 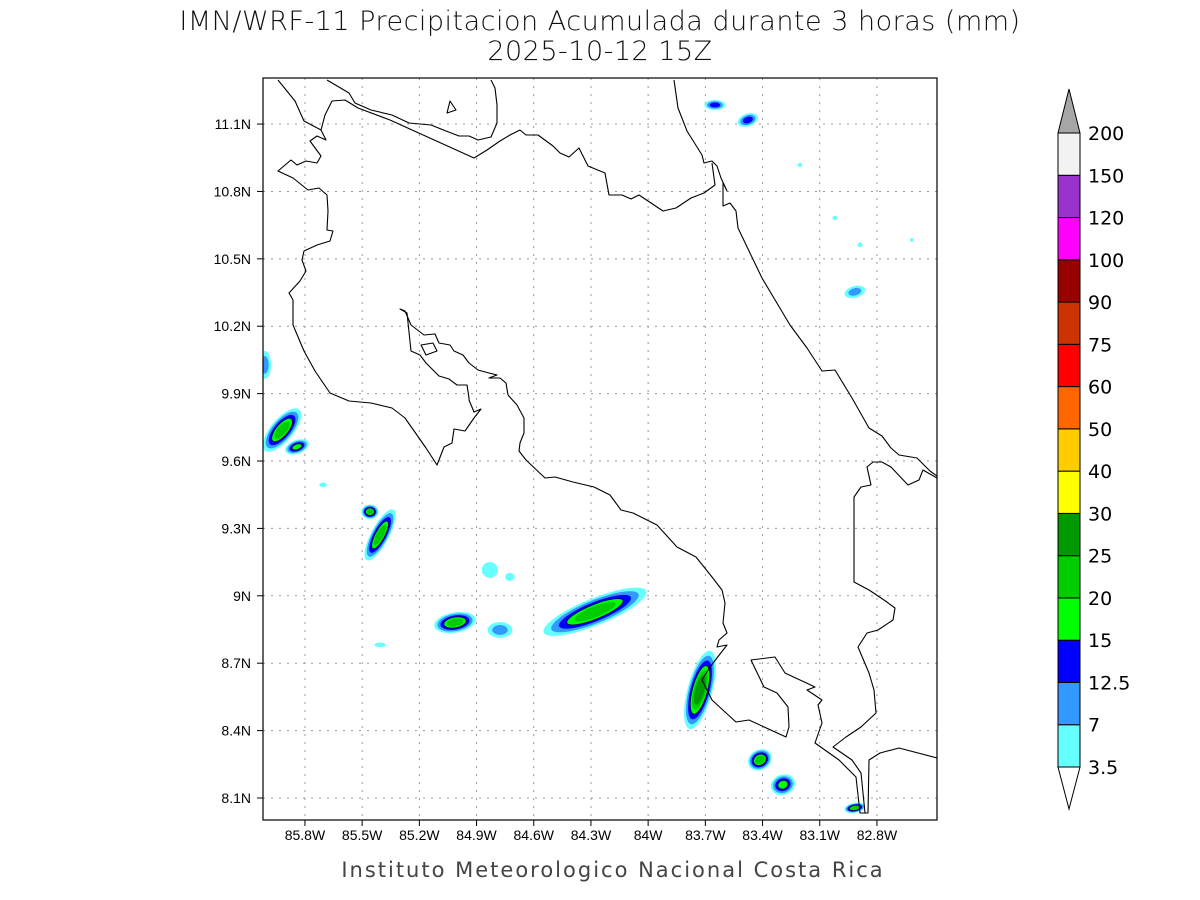 I want to click on colorbar-over-triangle, so click(x=1069, y=111).